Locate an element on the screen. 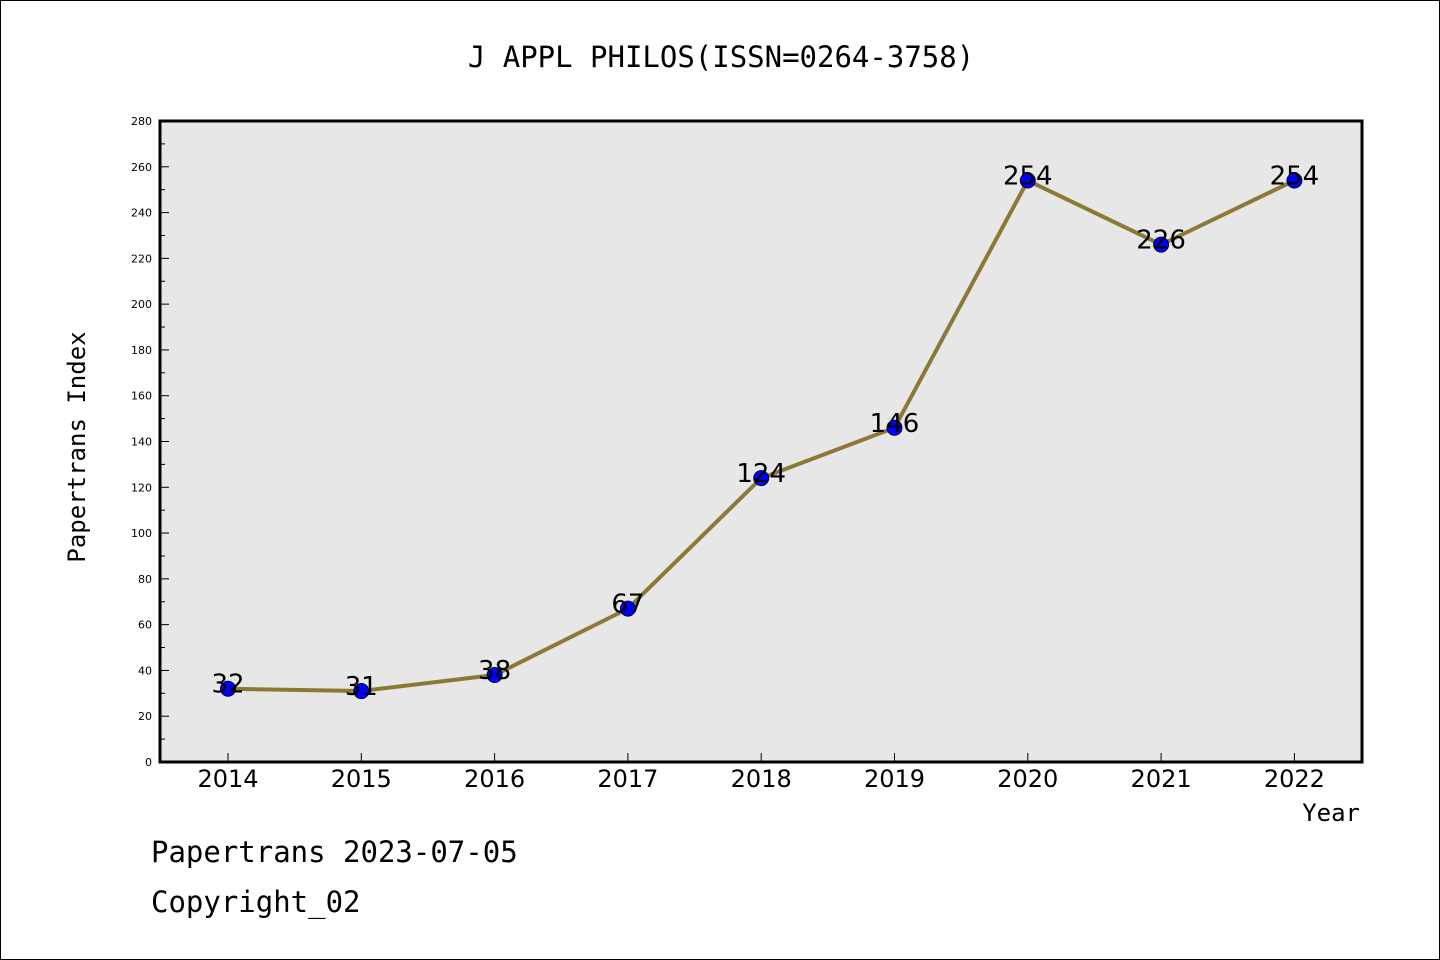 This screenshot has width=1440, height=960. y-tick-label: 260 is located at coordinates (141, 167).